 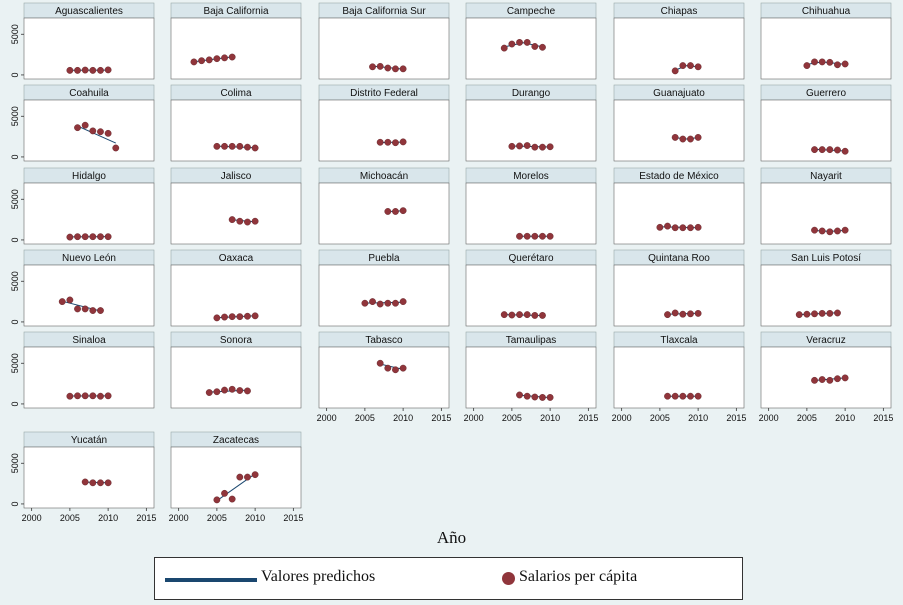 What do you see at coordinates (83, 477) in the screenshot?
I see `facet-panel: Yucatán 0 5000 2000 2005 2010 2015` at bounding box center [83, 477].